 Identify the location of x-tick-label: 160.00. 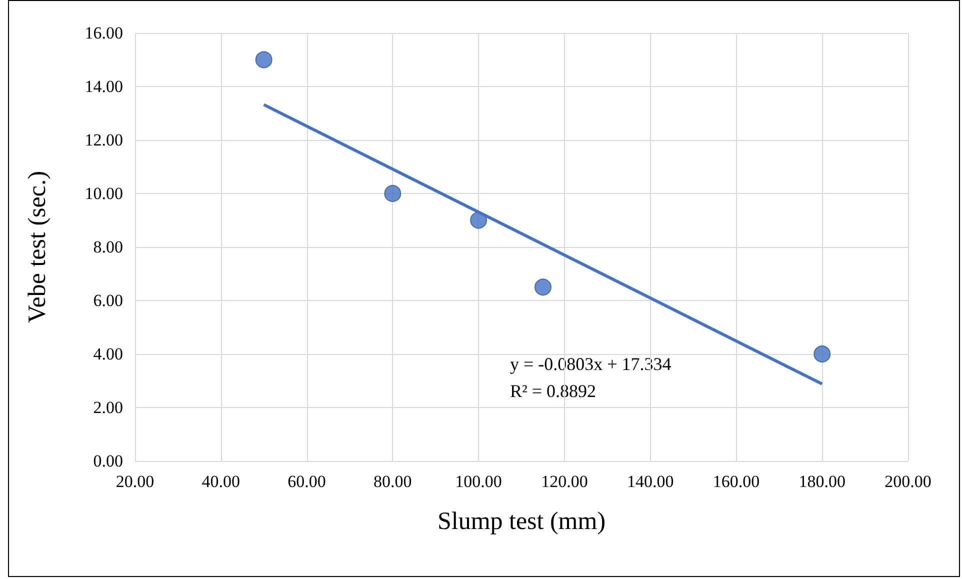
(736, 481).